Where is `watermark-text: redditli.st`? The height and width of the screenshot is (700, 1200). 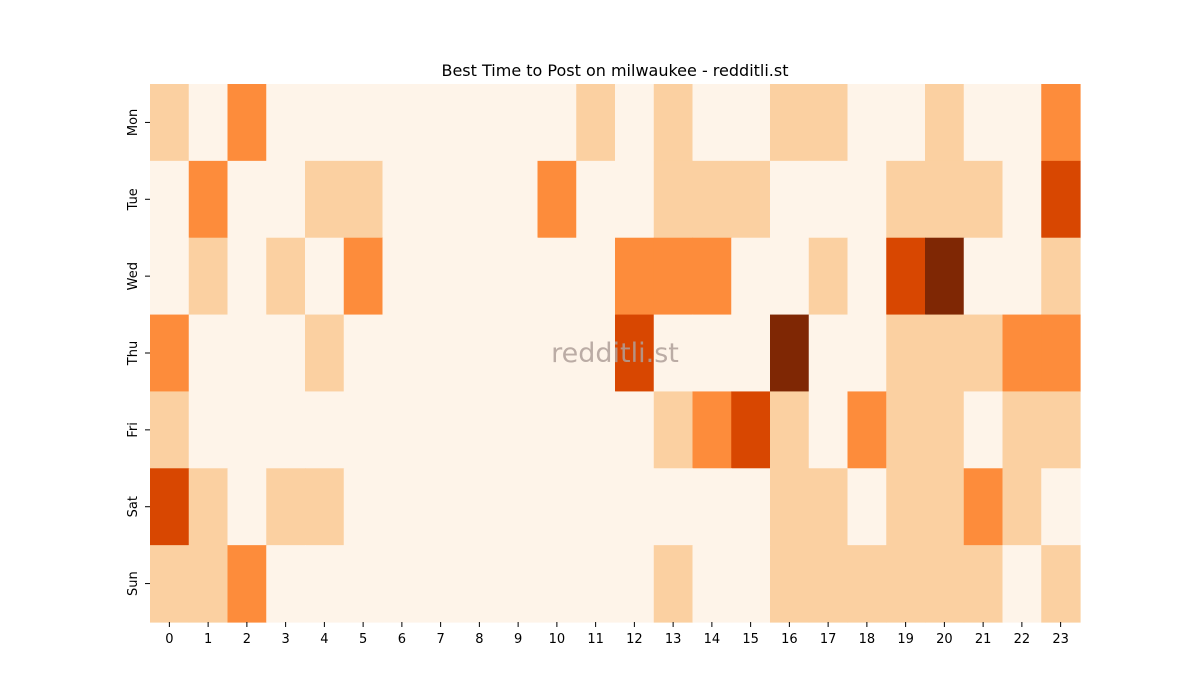
watermark-text: redditli.st is located at coordinates (615, 353).